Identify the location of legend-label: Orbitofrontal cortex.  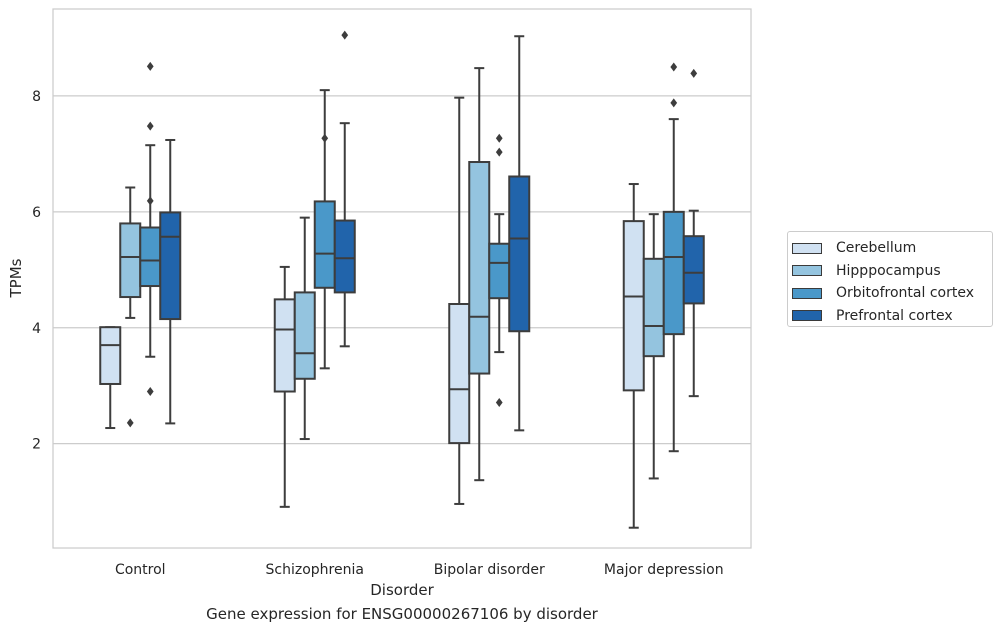
(905, 293).